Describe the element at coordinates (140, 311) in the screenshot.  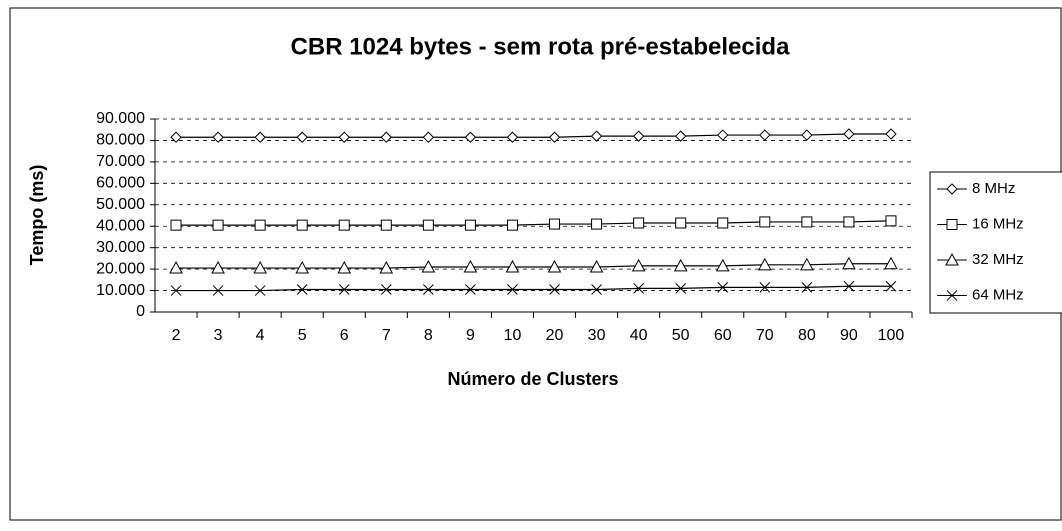
I see `y-tick-label: 0` at that location.